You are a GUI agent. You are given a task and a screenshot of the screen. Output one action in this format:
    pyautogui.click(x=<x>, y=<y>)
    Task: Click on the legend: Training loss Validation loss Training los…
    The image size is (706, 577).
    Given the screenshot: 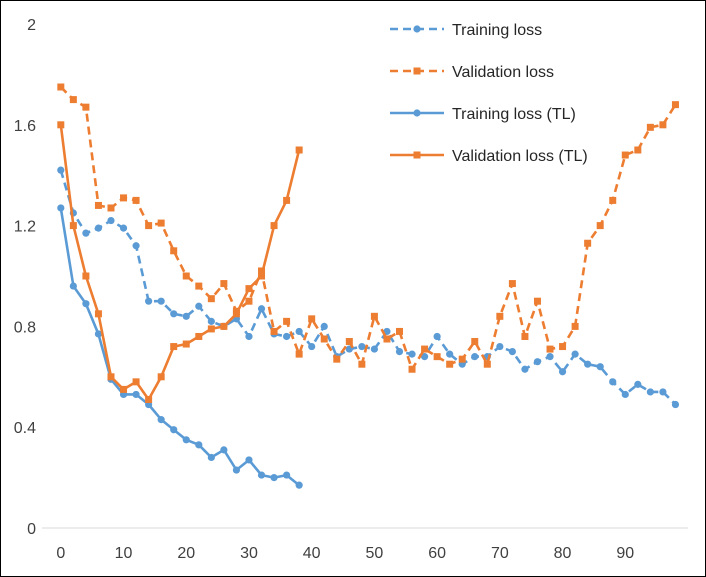 What is the action you would take?
    pyautogui.click(x=489, y=93)
    